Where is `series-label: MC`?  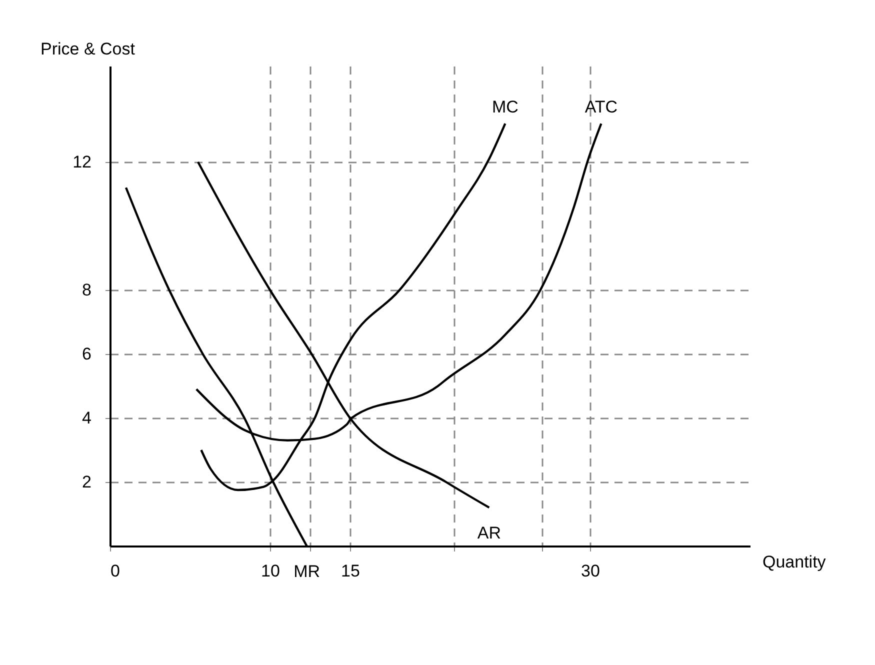
series-label: MC is located at coordinates (505, 107).